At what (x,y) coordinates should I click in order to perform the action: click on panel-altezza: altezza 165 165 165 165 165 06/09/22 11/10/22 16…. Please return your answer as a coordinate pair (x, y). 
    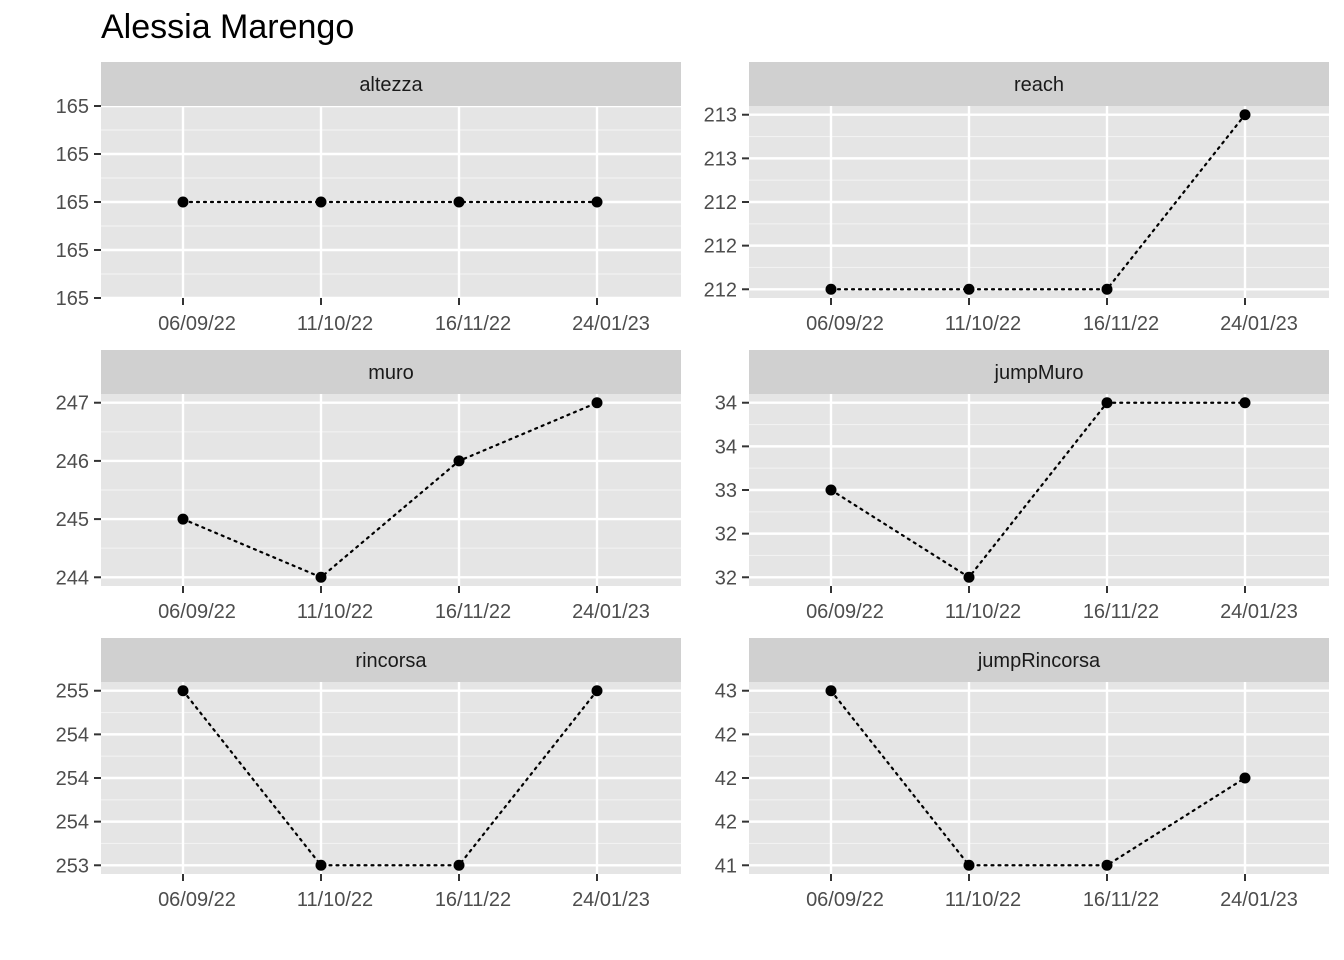
    Looking at the image, I should click on (368, 198).